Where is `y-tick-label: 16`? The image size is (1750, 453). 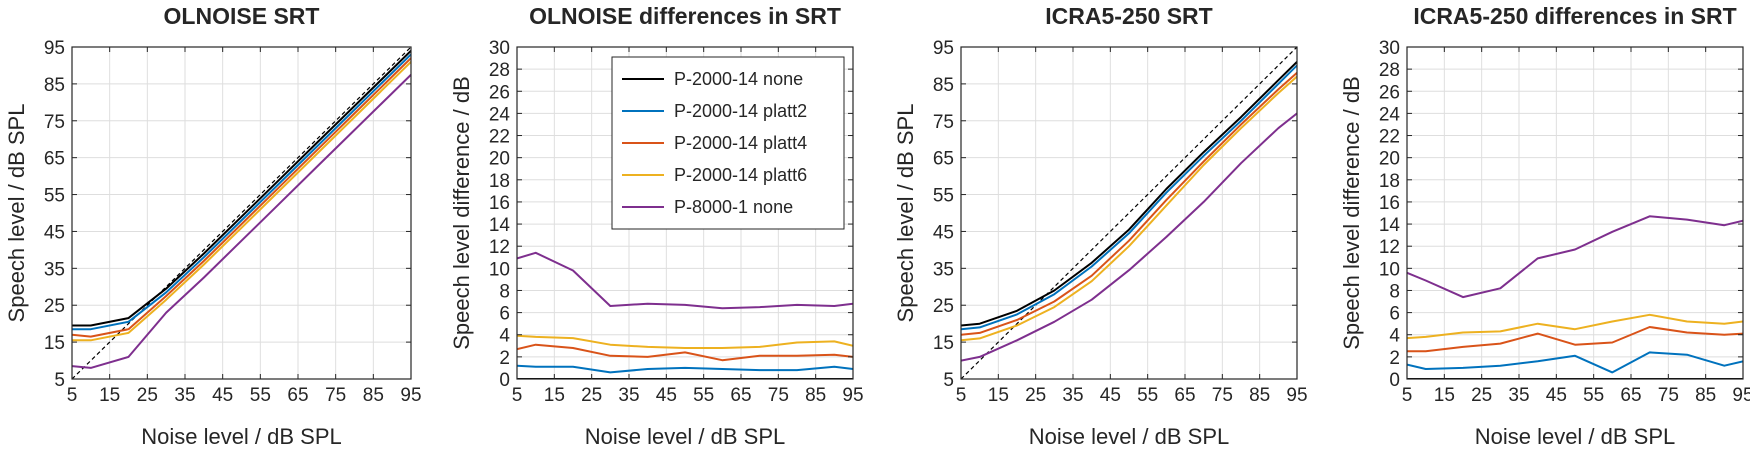 y-tick-label: 16 is located at coordinates (499, 203).